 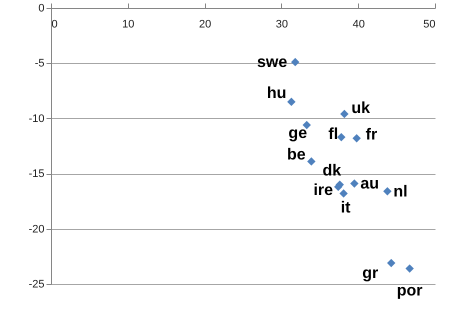 What do you see at coordinates (400, 191) in the screenshot?
I see `data-label: nl` at bounding box center [400, 191].